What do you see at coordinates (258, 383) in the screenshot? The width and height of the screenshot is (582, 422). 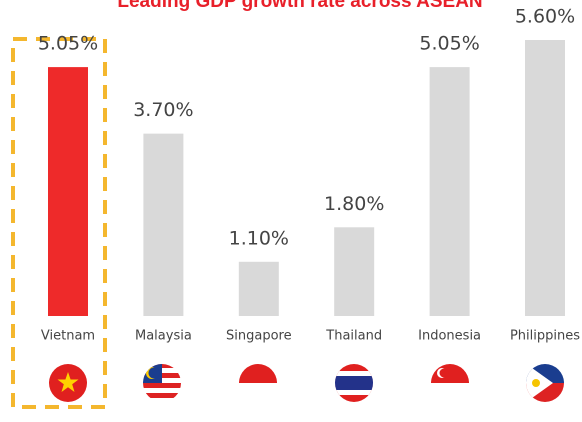 I see `flag-singapore` at bounding box center [258, 383].